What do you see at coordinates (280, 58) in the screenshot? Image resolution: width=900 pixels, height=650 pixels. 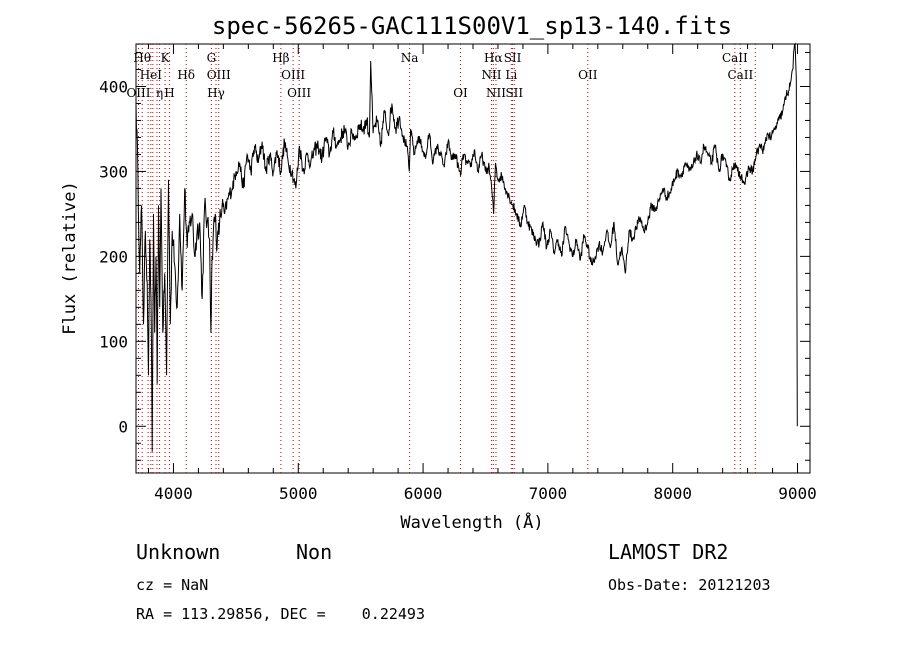 I see `line-marker-label: Hβ` at bounding box center [280, 58].